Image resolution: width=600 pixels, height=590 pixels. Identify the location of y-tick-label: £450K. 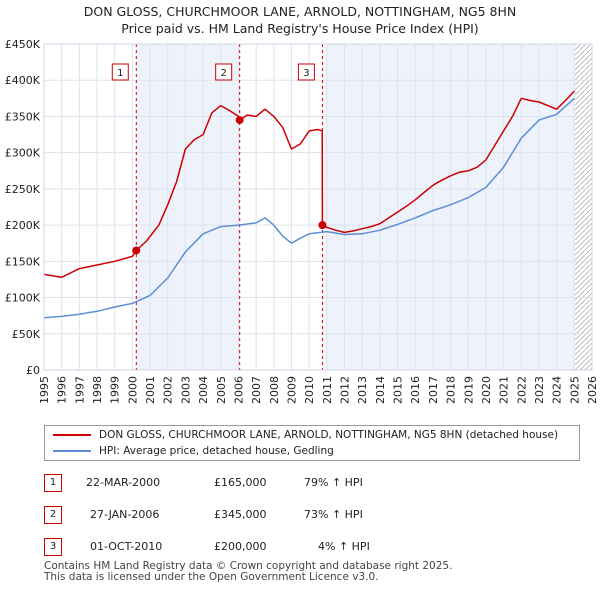
(23, 44).